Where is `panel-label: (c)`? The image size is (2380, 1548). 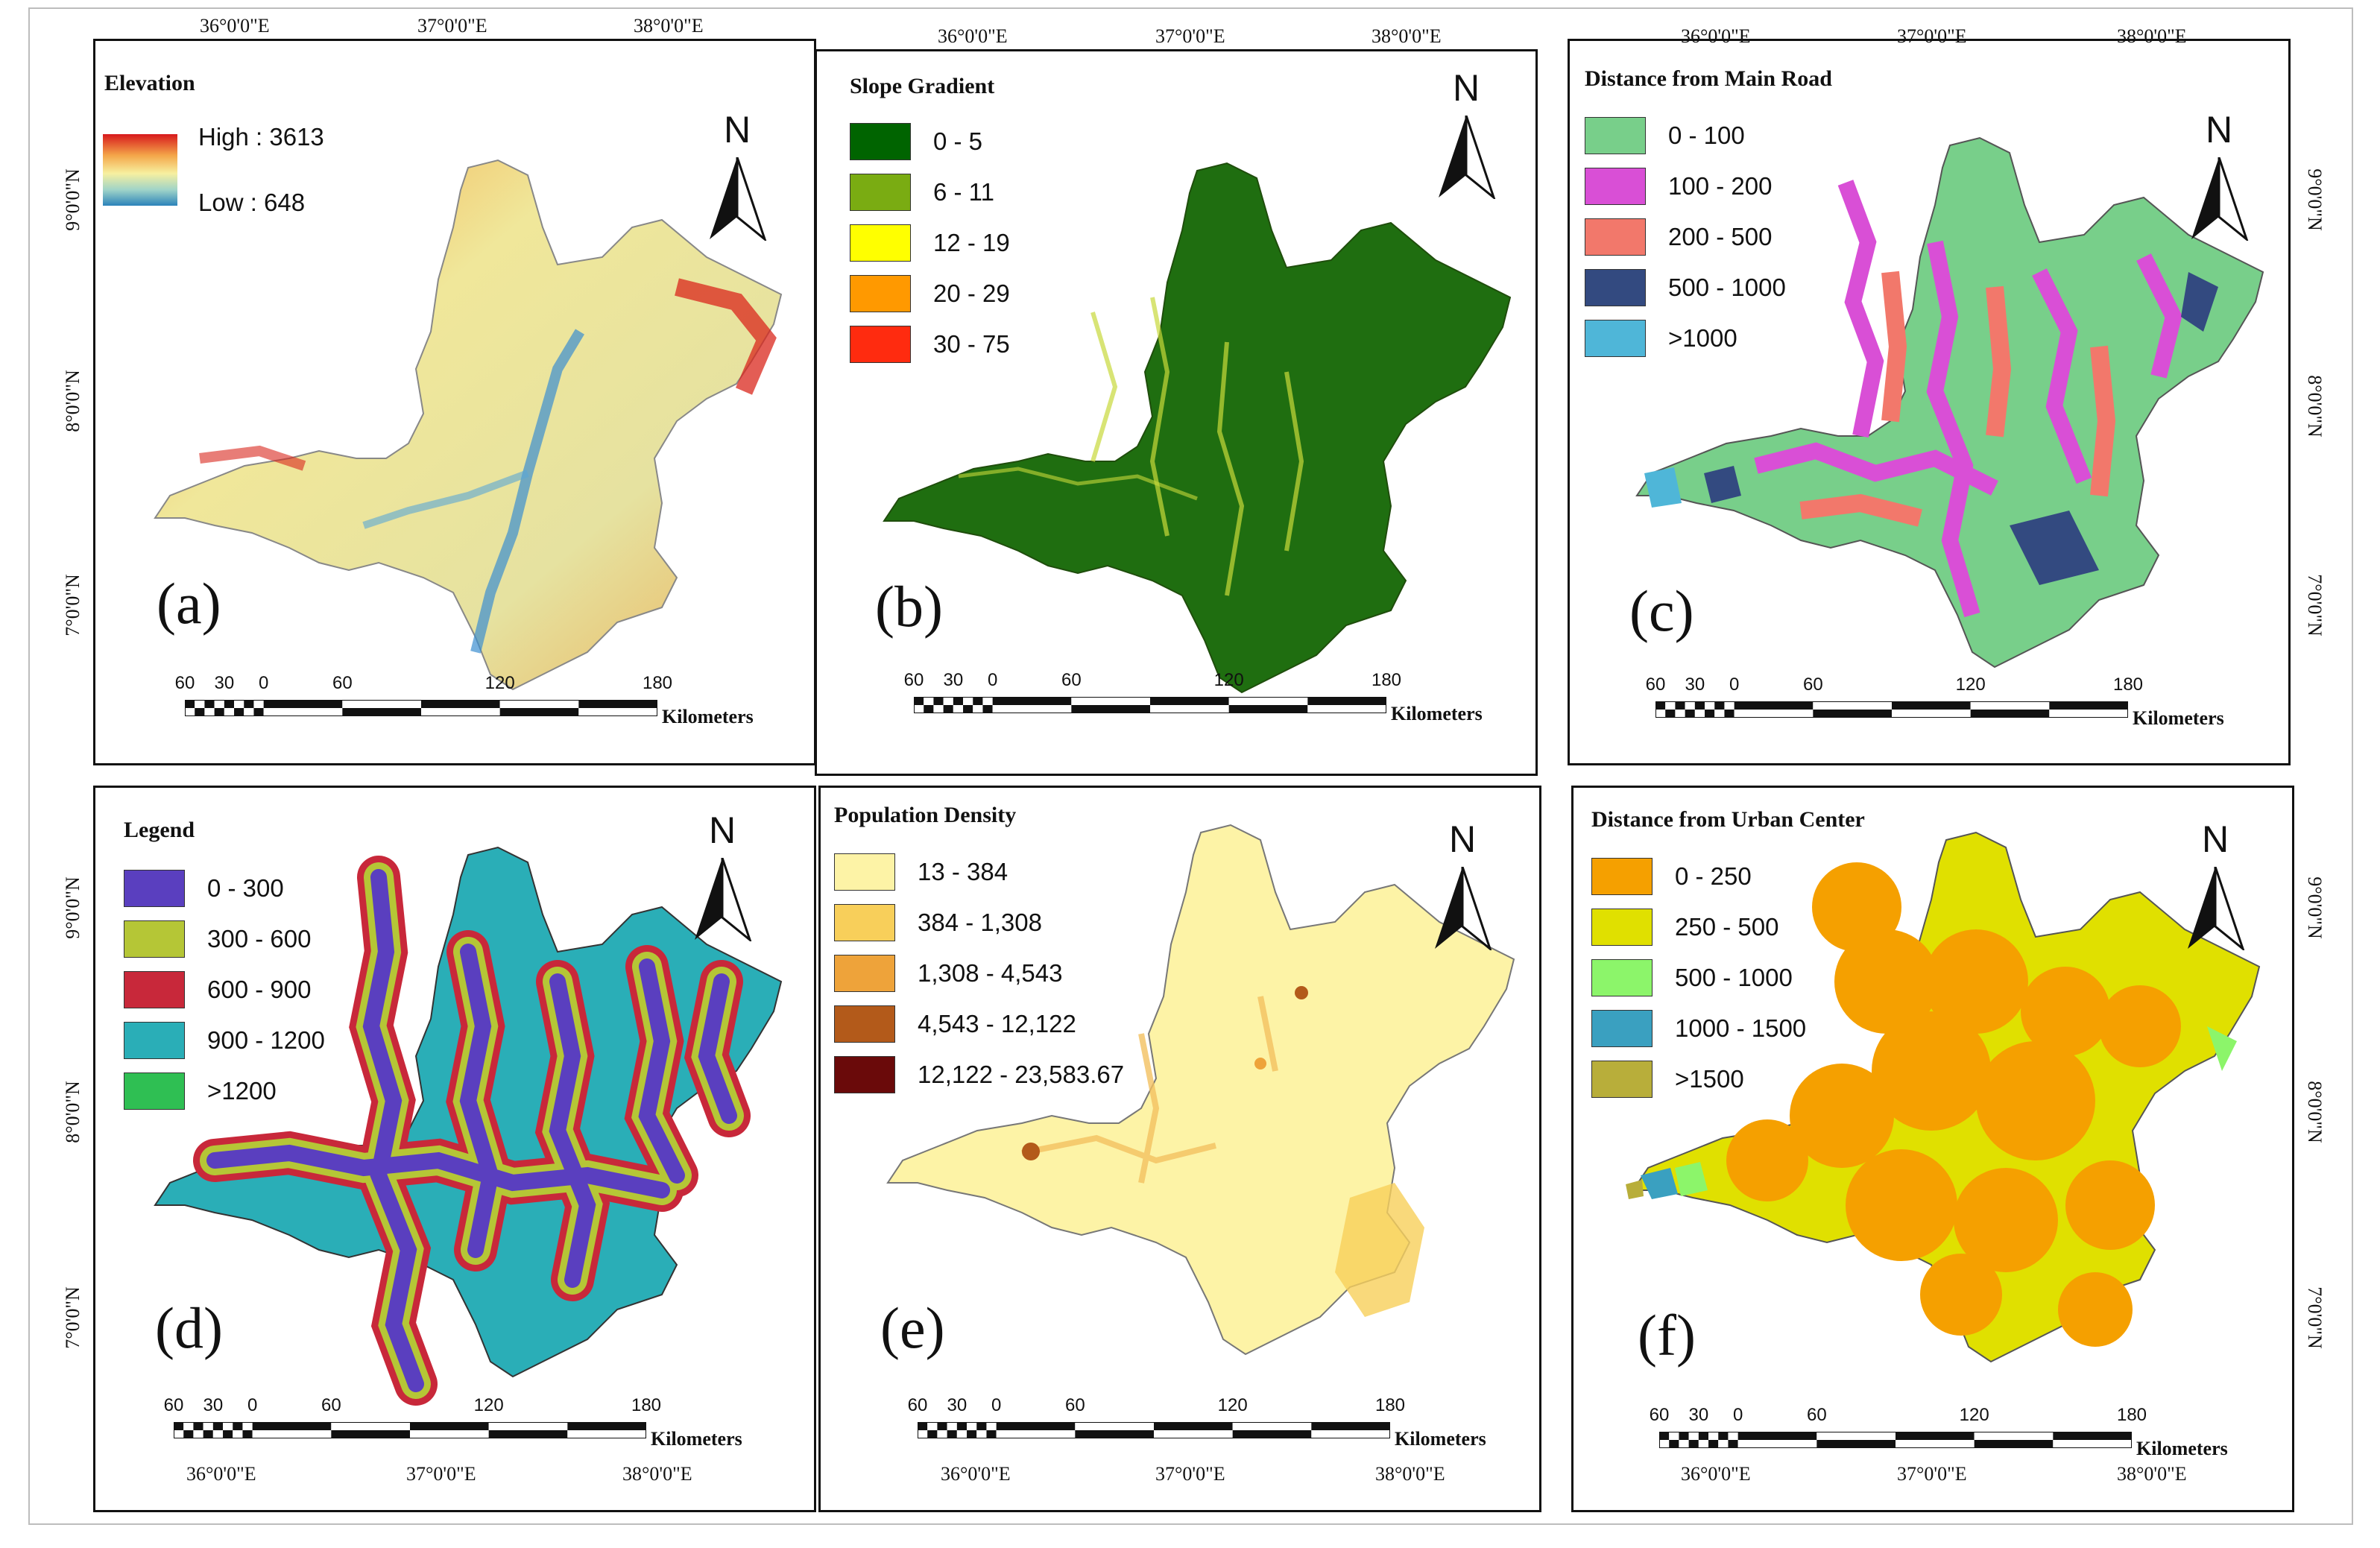
panel-label: (c) is located at coordinates (1661, 611).